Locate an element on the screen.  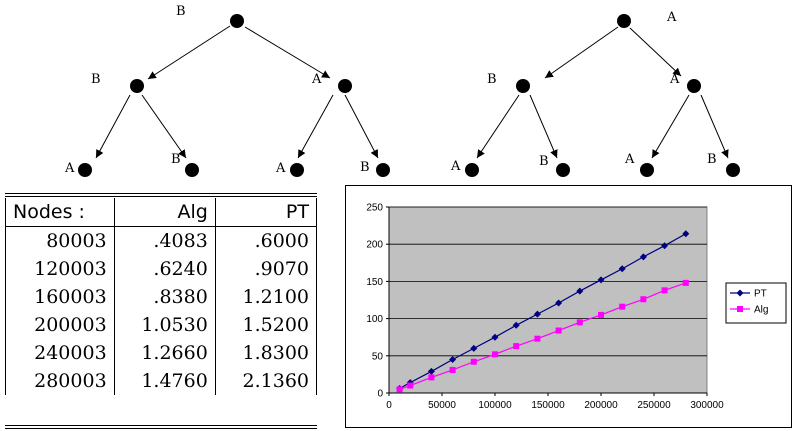
table-cell: 1.0530 is located at coordinates (164, 325).